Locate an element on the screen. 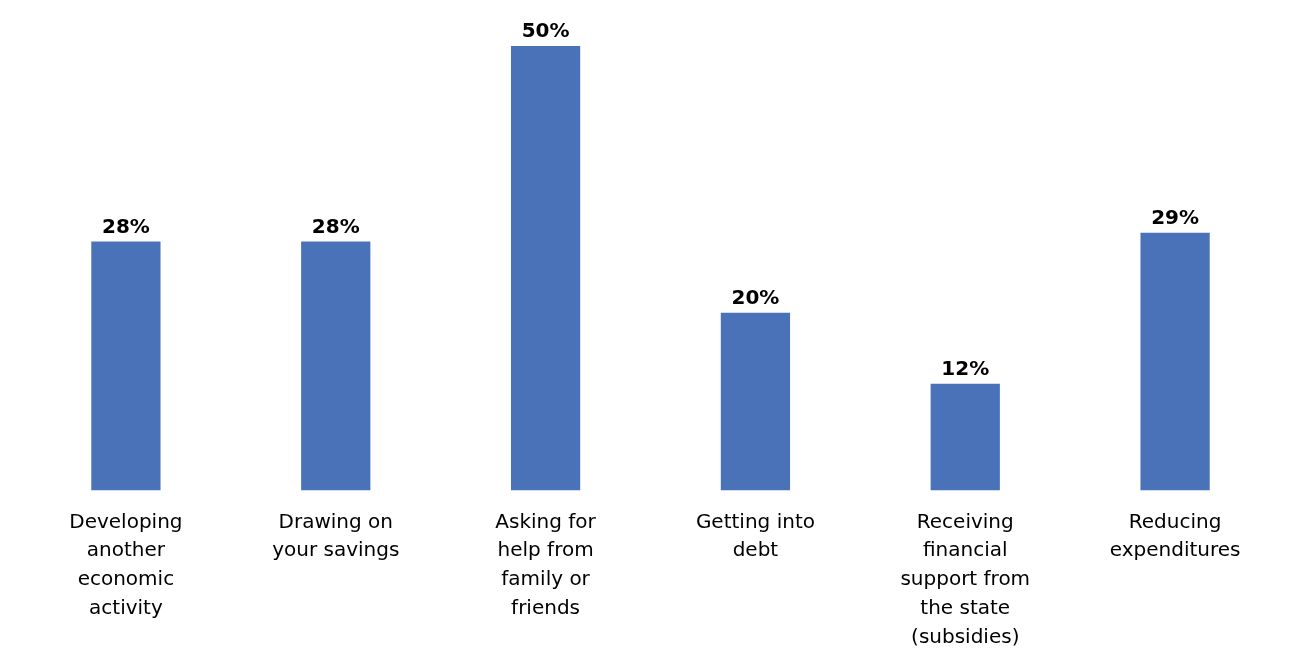  x-tick-label: Drawing on your savings is located at coordinates (336, 535).